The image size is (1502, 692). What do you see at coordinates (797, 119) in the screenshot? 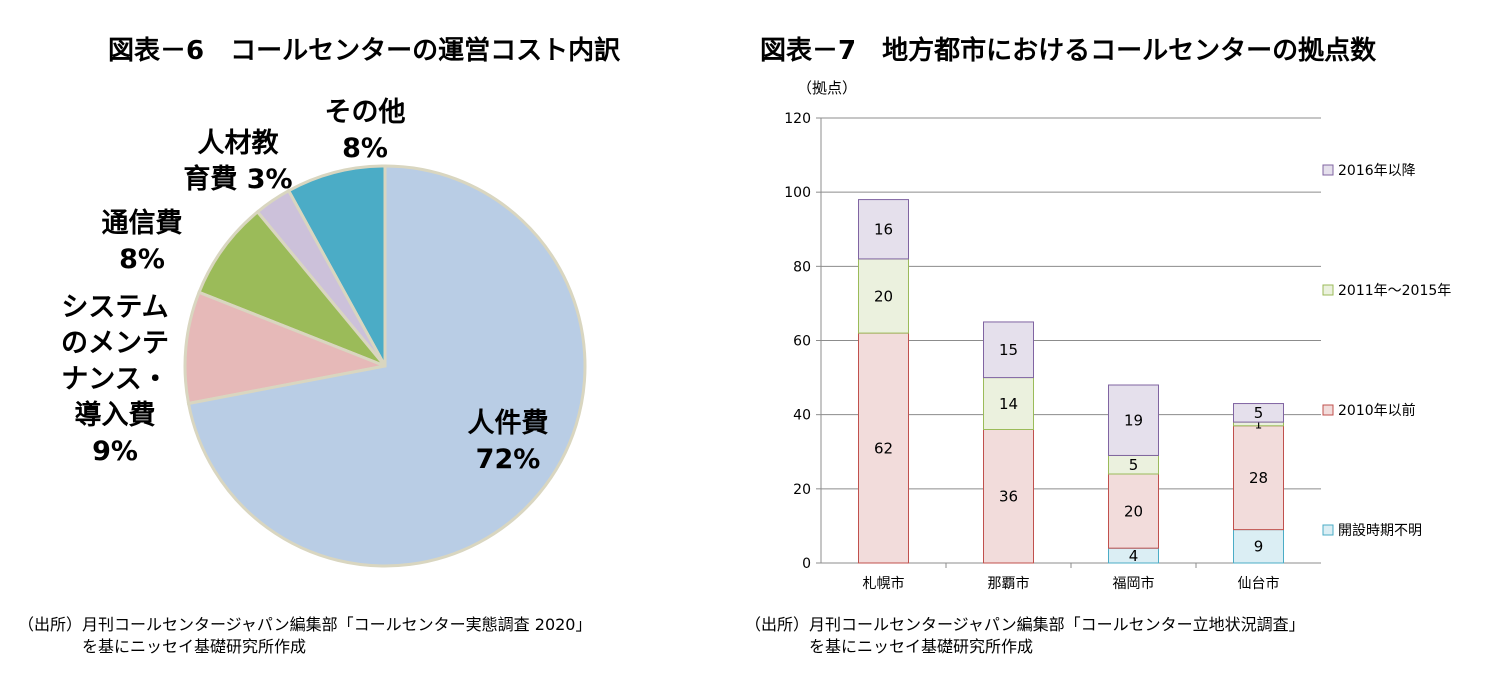
I see `y-tick-label: 120` at bounding box center [797, 119].